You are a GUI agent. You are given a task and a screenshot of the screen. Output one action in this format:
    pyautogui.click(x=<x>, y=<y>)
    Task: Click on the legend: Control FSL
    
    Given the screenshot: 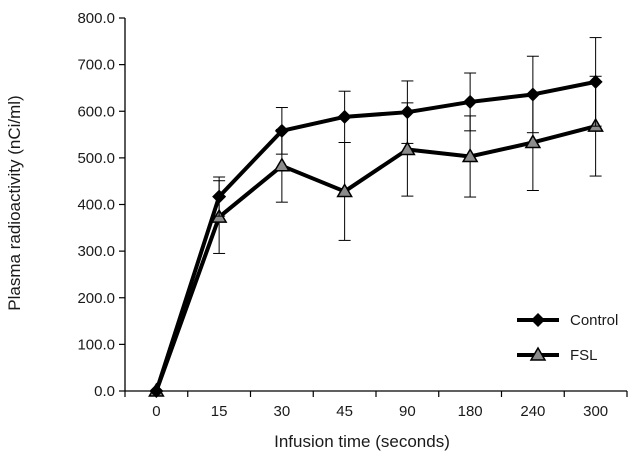 What is the action you would take?
    pyautogui.click(x=567, y=338)
    